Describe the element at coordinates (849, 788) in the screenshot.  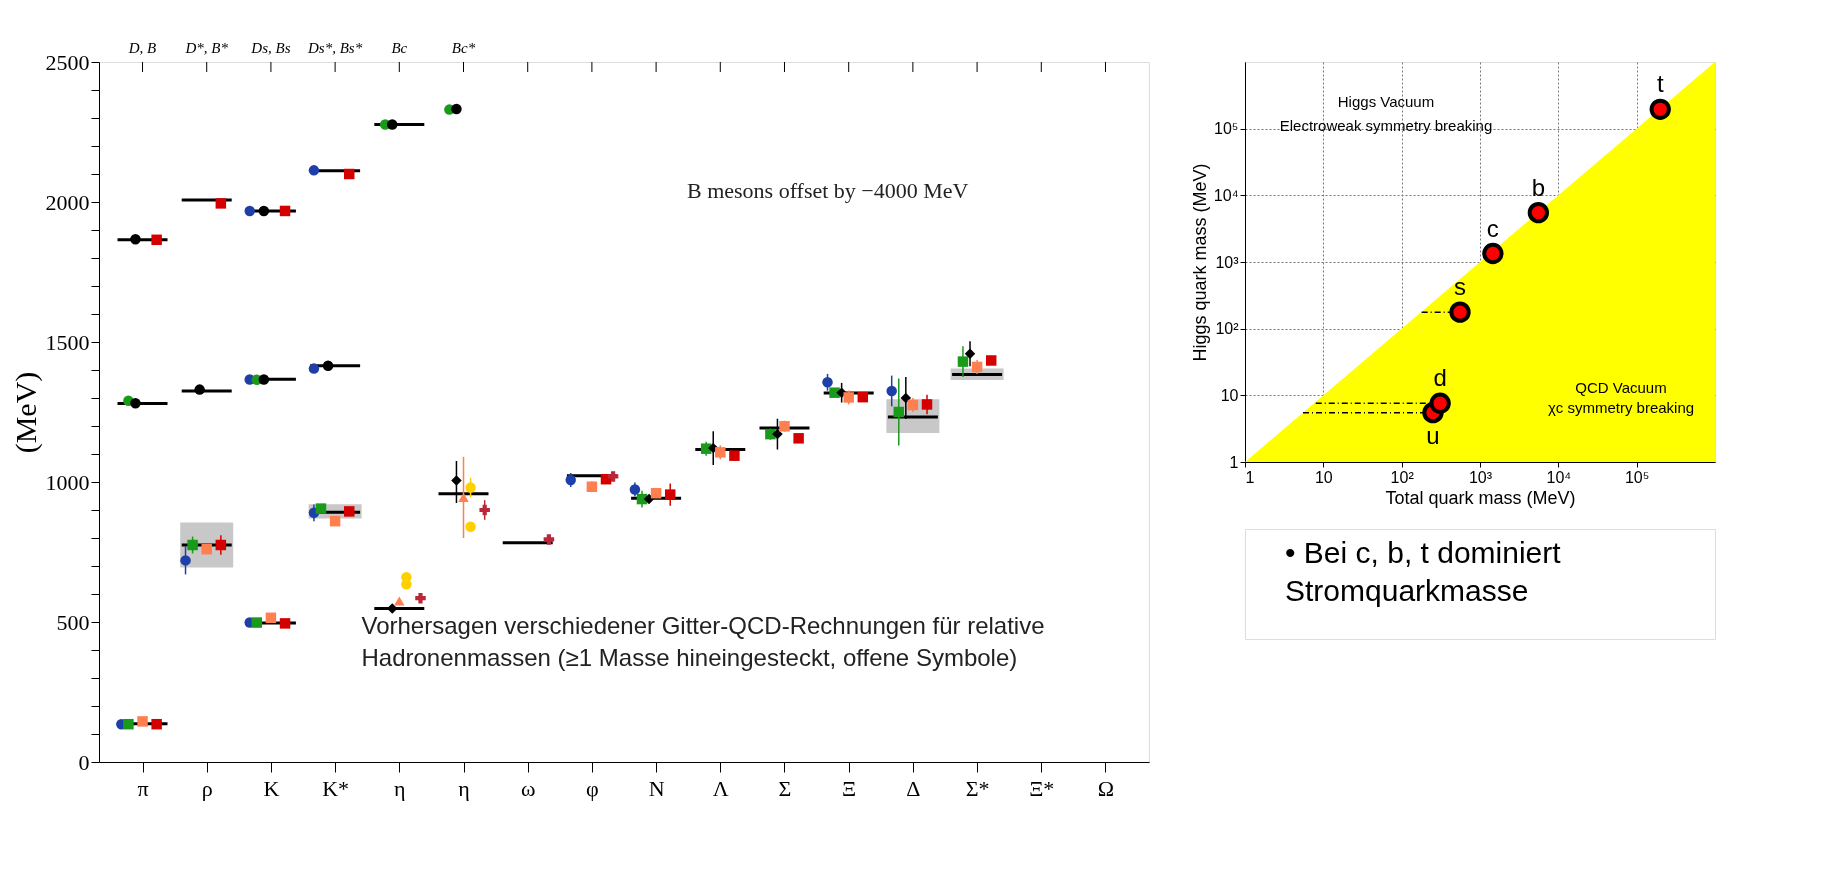
I see `x-tick-label: Ξ` at that location.